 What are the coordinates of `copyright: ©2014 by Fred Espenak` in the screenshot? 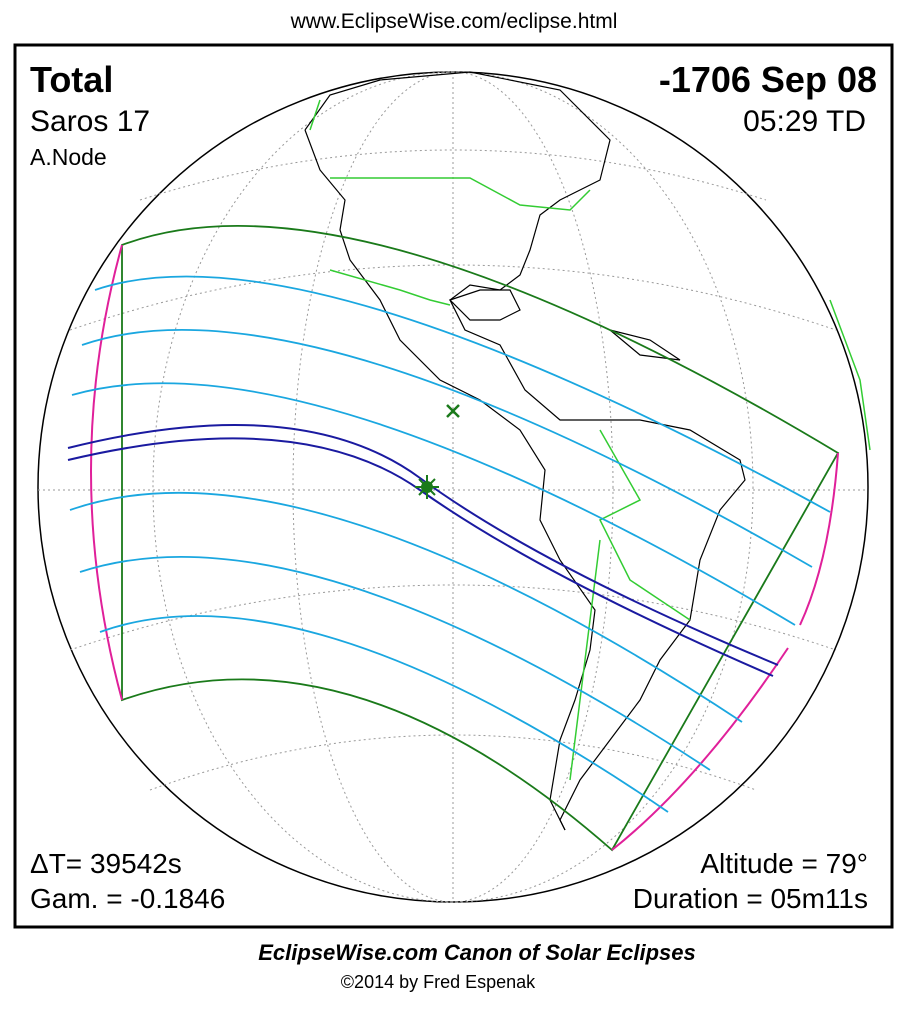 It's located at (438, 982).